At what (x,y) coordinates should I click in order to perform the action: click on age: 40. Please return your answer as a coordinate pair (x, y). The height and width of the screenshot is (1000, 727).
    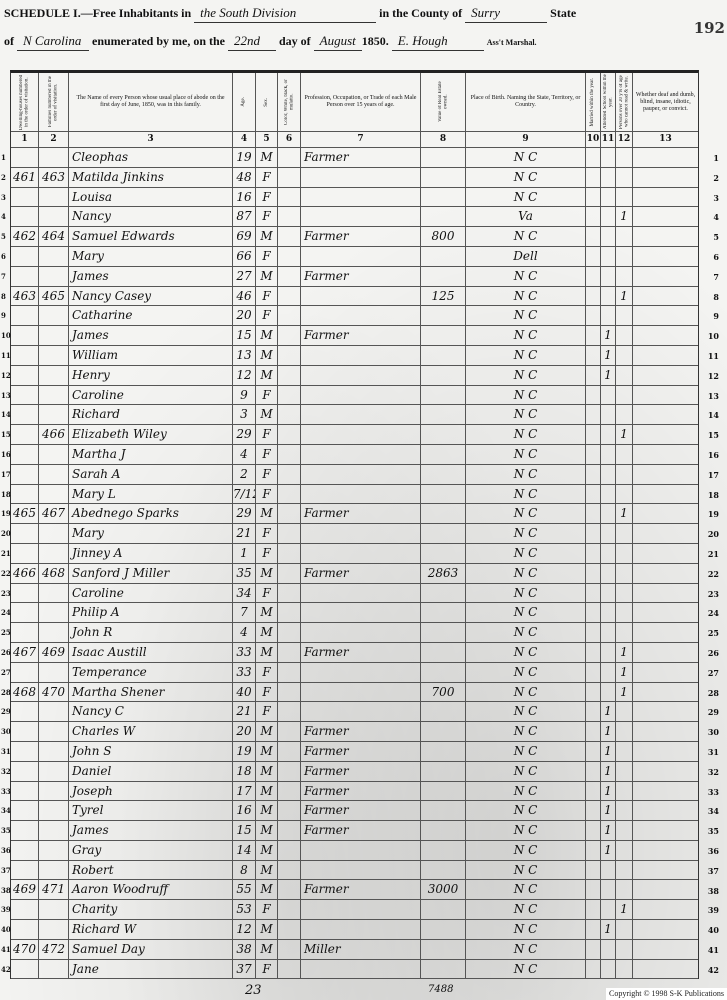
    Looking at the image, I should click on (244, 692).